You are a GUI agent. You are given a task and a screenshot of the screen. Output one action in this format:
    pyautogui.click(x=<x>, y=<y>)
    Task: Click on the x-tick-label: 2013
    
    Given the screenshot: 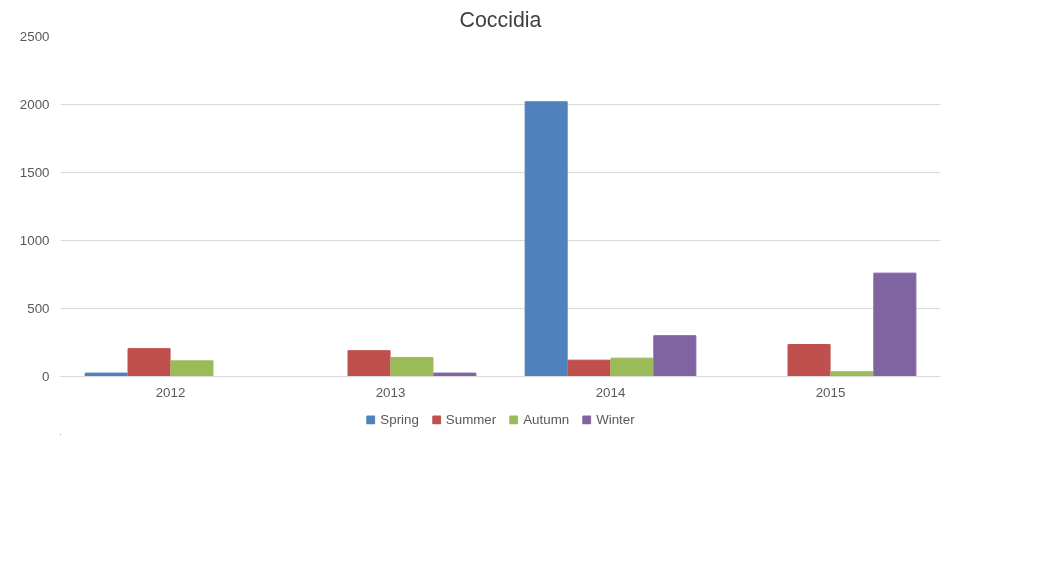 What is the action you would take?
    pyautogui.click(x=390, y=392)
    